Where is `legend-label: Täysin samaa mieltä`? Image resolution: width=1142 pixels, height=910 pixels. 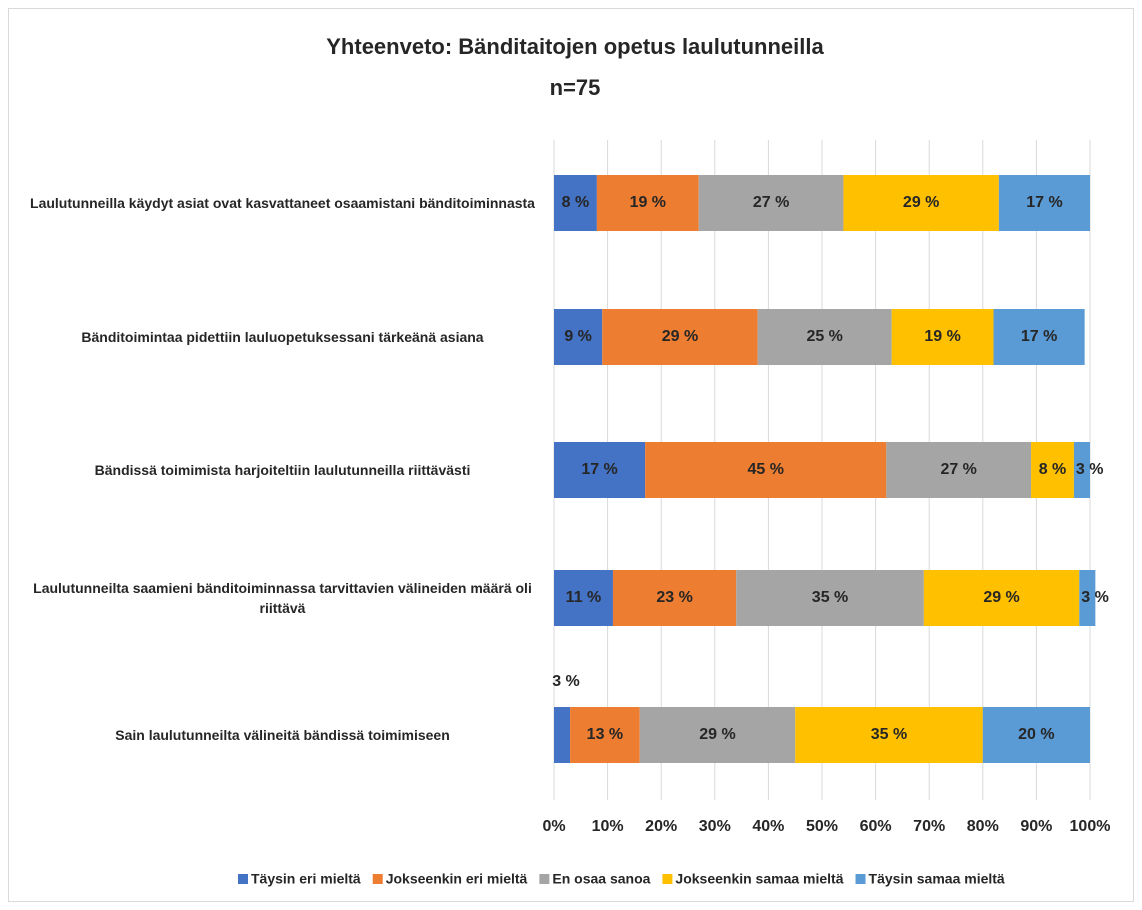
legend-label: Täysin samaa mieltä is located at coordinates (937, 879).